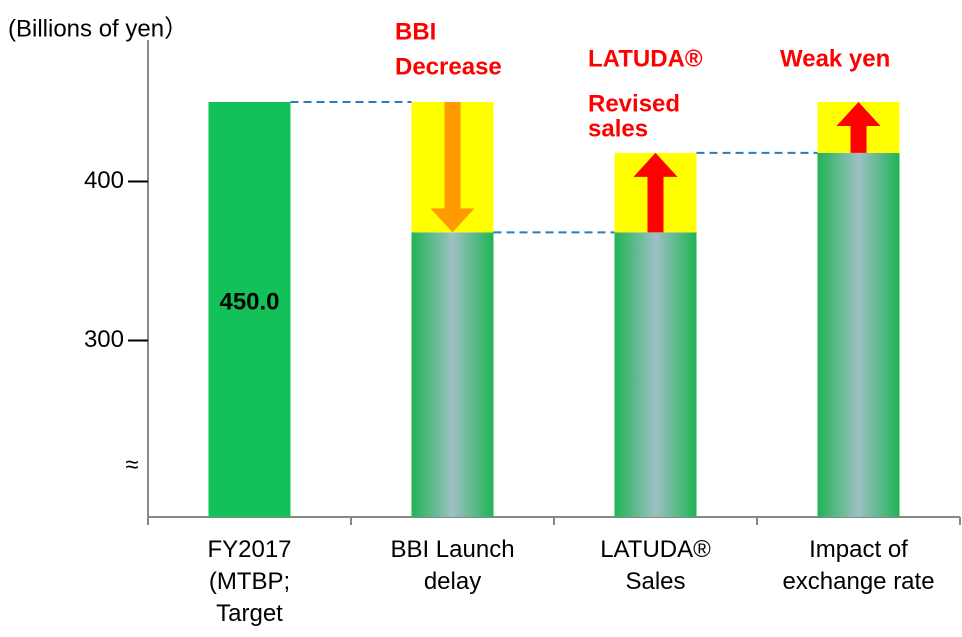 The width and height of the screenshot is (962, 637). I want to click on annotation: Revised, so click(634, 103).